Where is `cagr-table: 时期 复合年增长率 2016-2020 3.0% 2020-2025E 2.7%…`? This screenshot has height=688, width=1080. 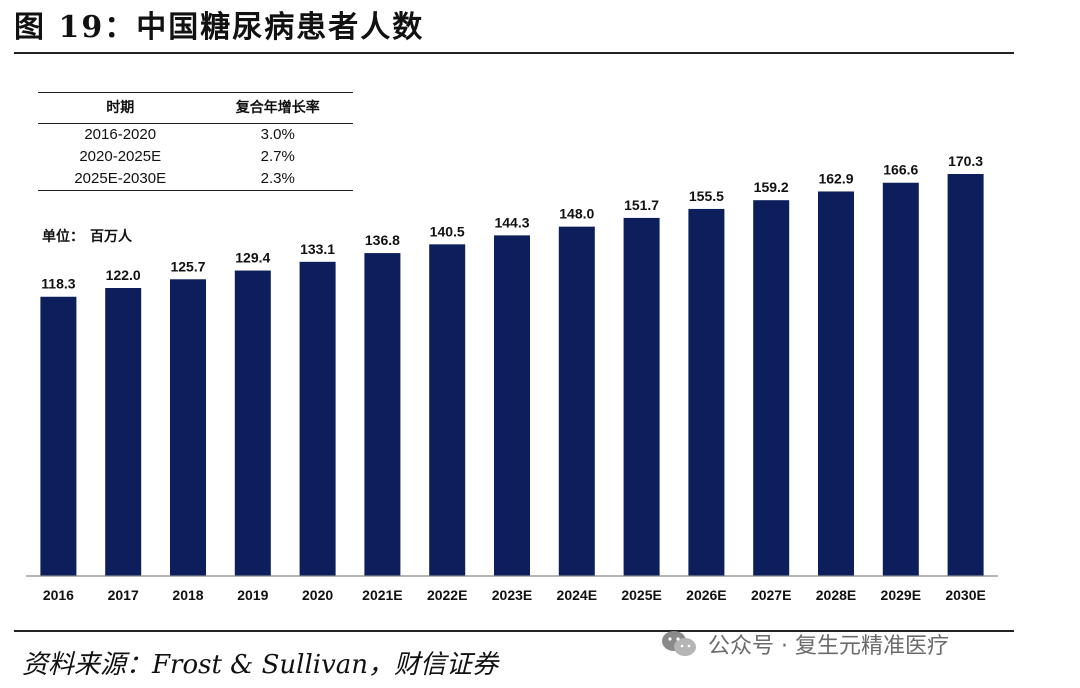 cagr-table: 时期 复合年增长率 2016-2020 3.0% 2020-2025E 2.7%… is located at coordinates (195, 141).